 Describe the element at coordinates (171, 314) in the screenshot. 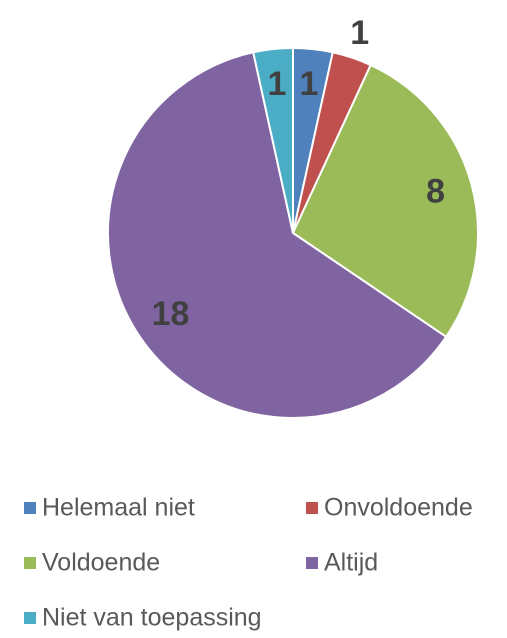

I see `data-label: 18` at that location.